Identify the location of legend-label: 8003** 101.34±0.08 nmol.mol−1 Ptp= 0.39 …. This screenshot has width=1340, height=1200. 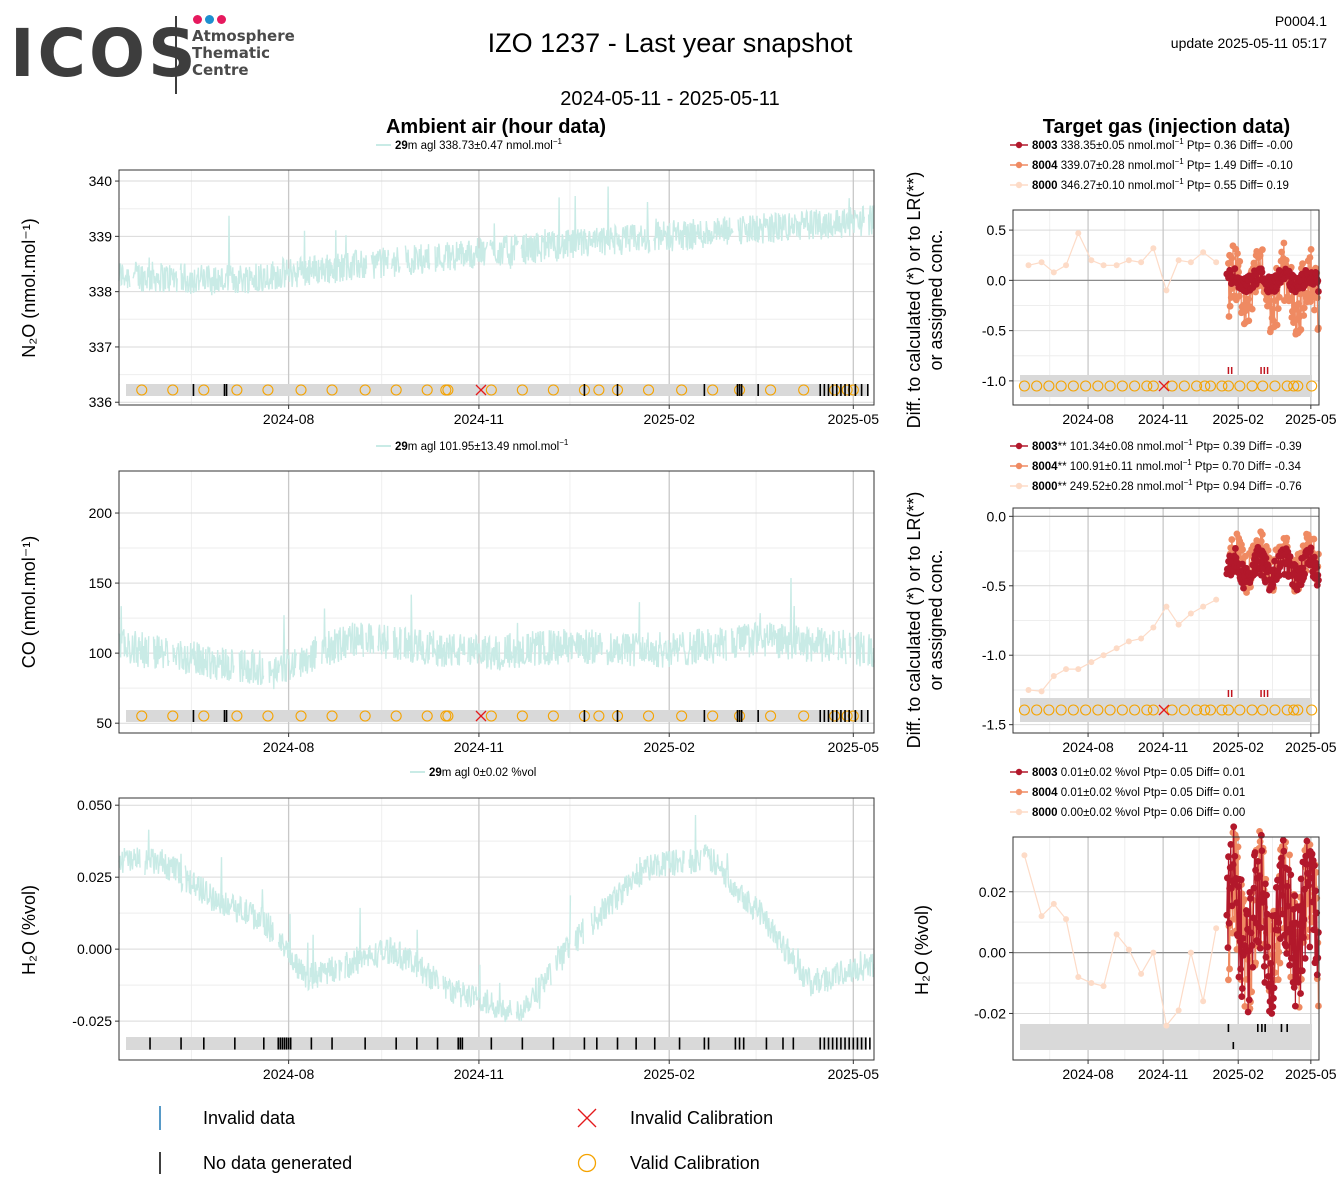
(1167, 445).